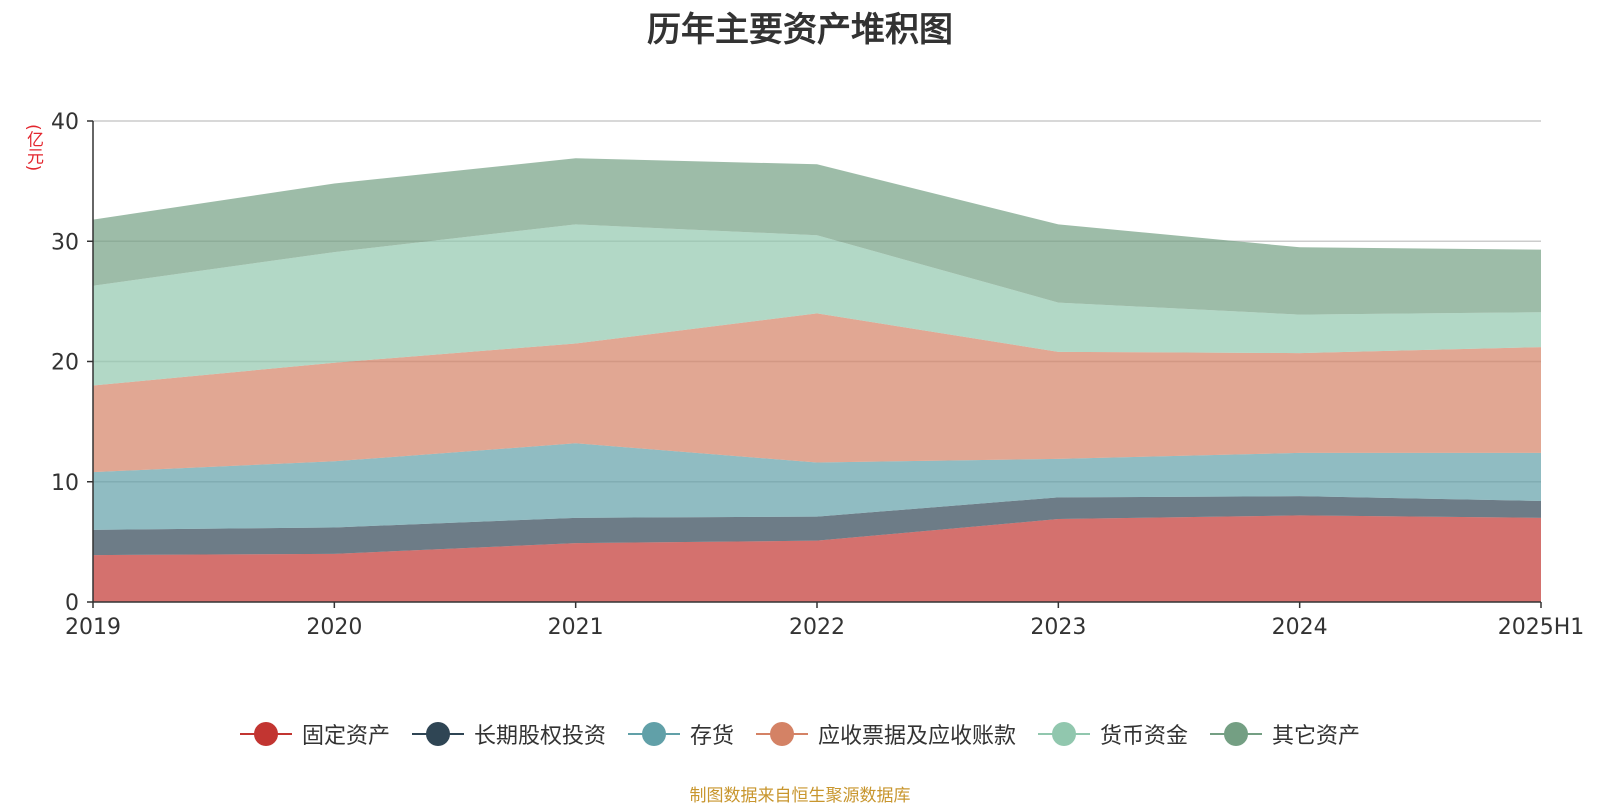 The width and height of the screenshot is (1600, 806). Describe the element at coordinates (1058, 627) in the screenshot. I see `x-tick-label: 2023` at that location.